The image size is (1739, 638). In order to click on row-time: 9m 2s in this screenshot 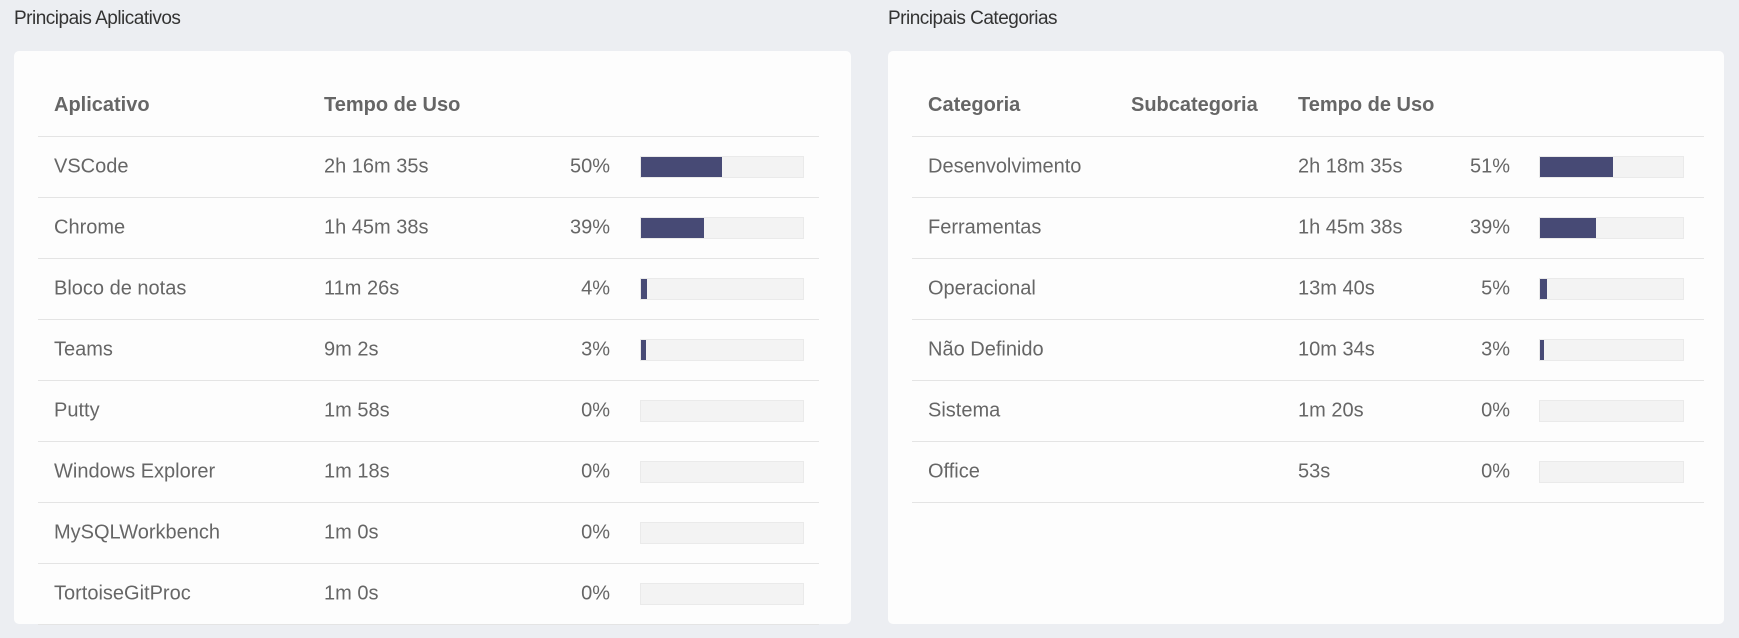, I will do `click(351, 349)`.